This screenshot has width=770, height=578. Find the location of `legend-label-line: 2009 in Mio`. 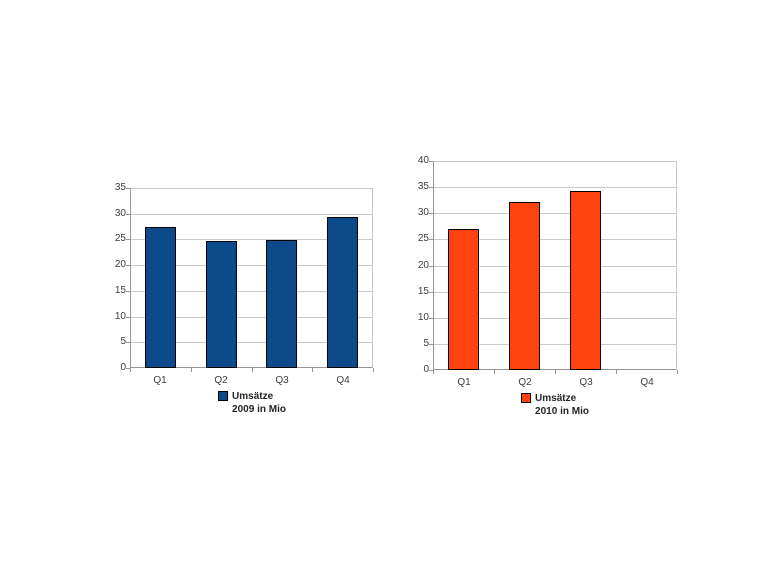

legend-label-line: 2009 in Mio is located at coordinates (259, 409).